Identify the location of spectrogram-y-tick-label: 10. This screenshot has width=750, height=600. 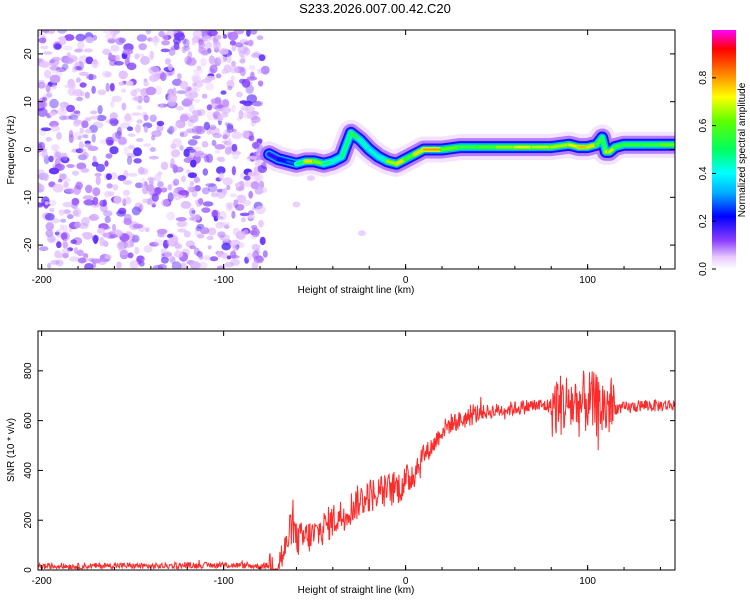
(28, 102).